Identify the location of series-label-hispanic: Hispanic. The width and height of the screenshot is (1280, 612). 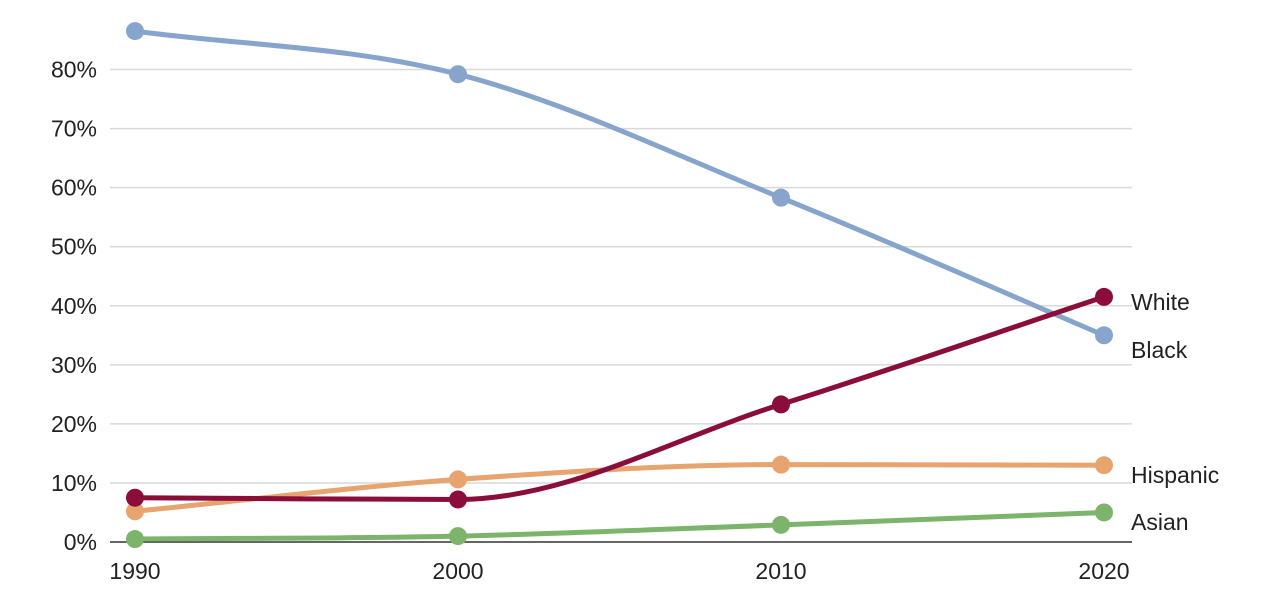
(1175, 475).